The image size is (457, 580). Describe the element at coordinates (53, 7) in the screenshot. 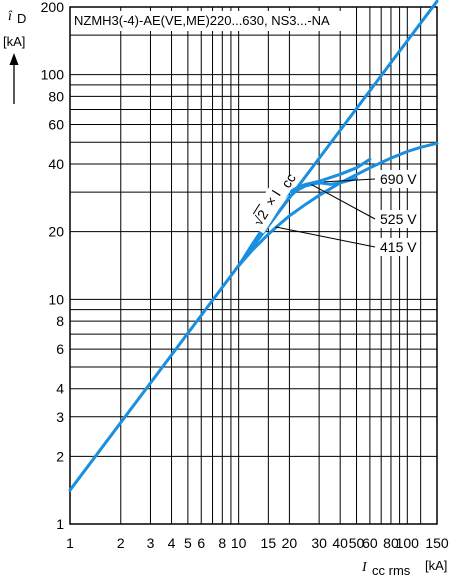

I see `y-tick-label: 200` at that location.